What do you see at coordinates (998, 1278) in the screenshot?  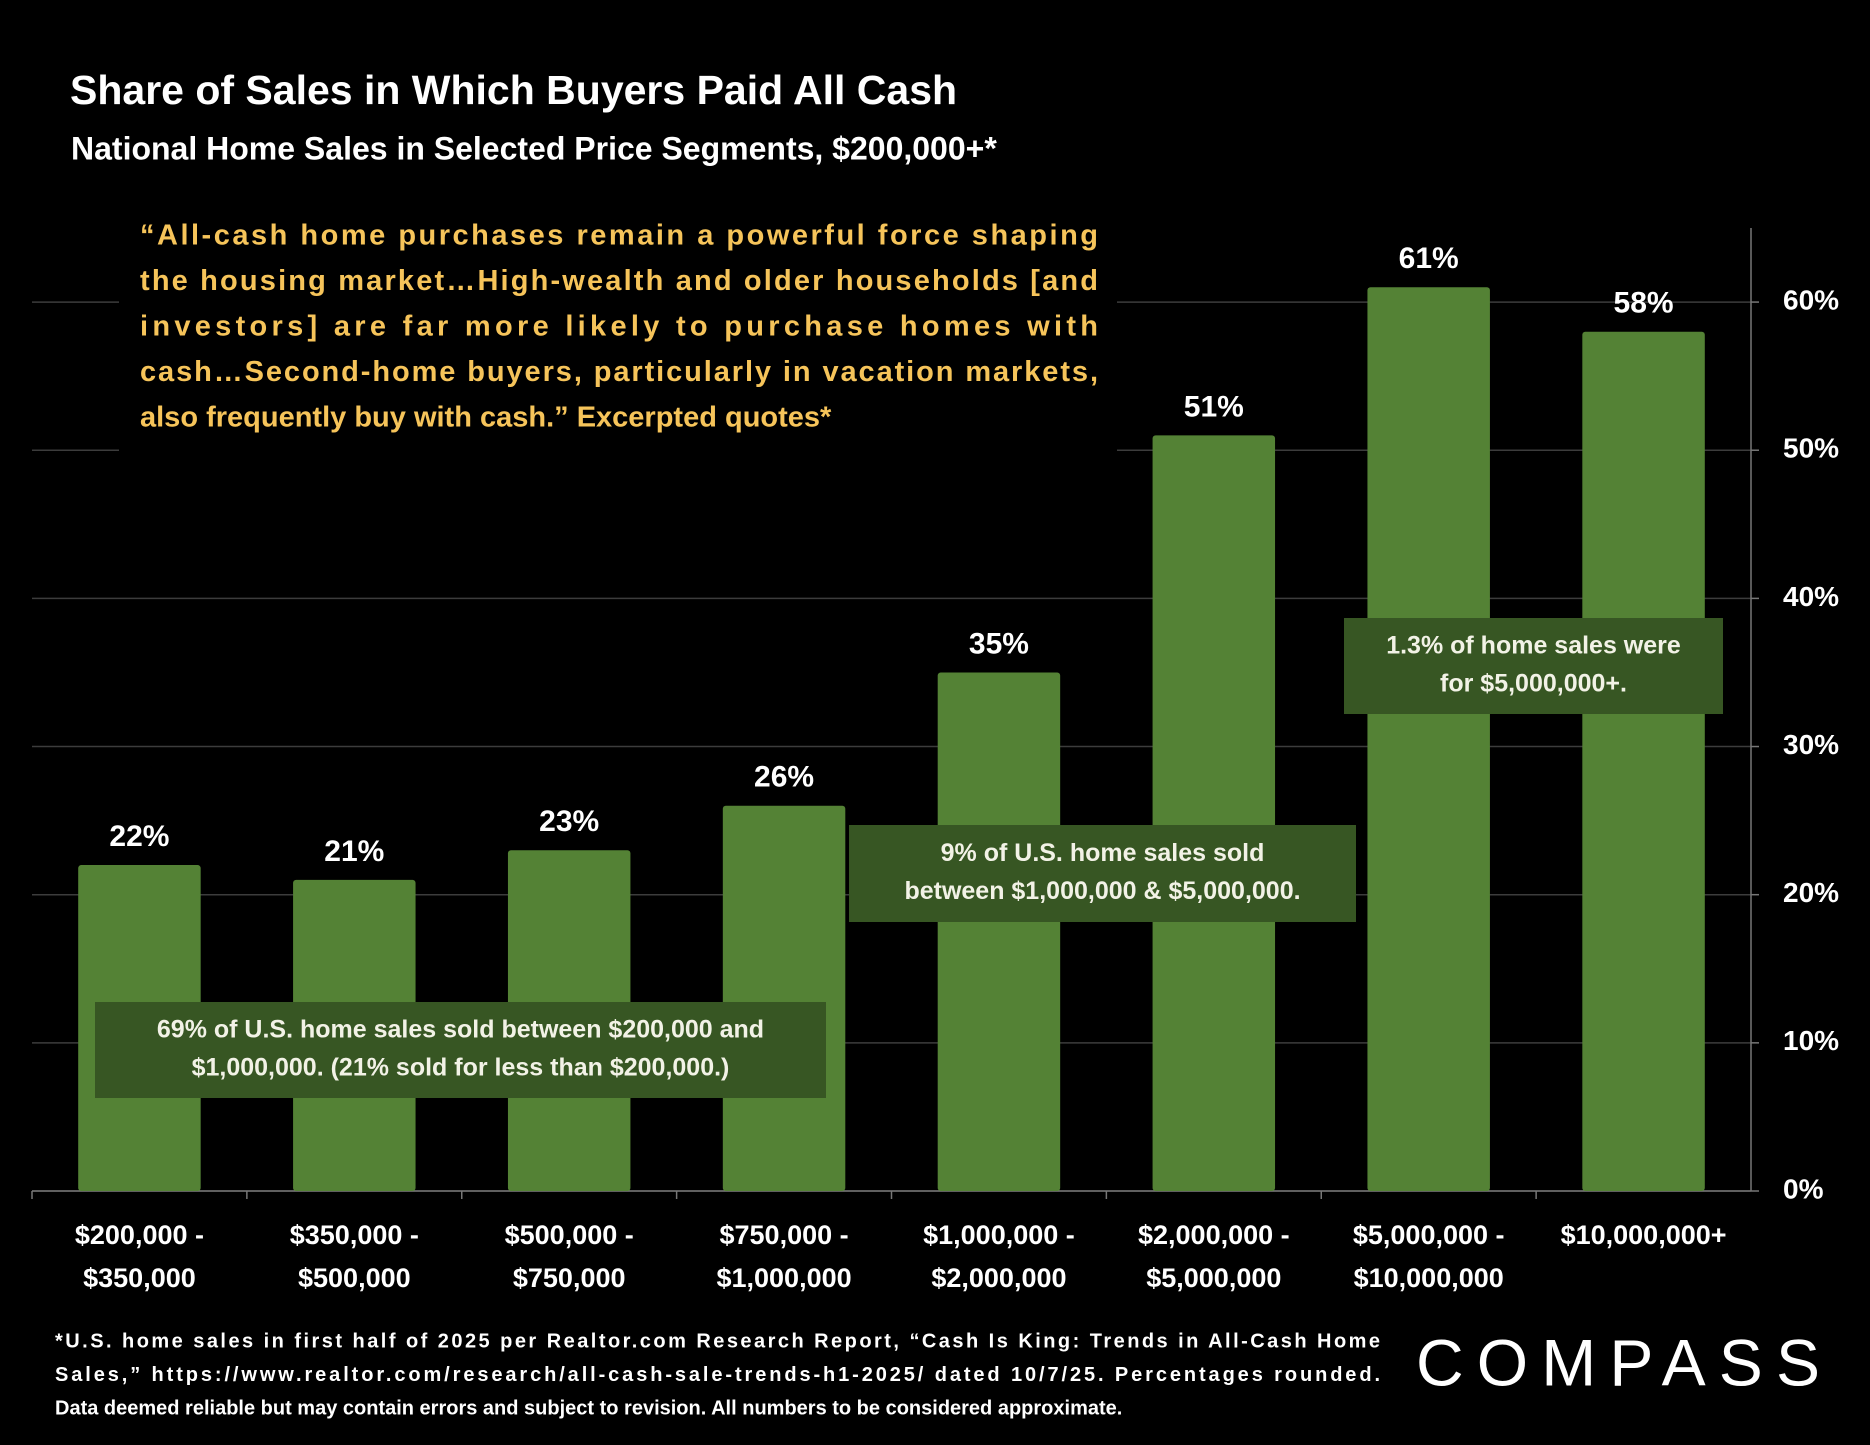 I see `x-tick-label: $2,000,000` at bounding box center [998, 1278].